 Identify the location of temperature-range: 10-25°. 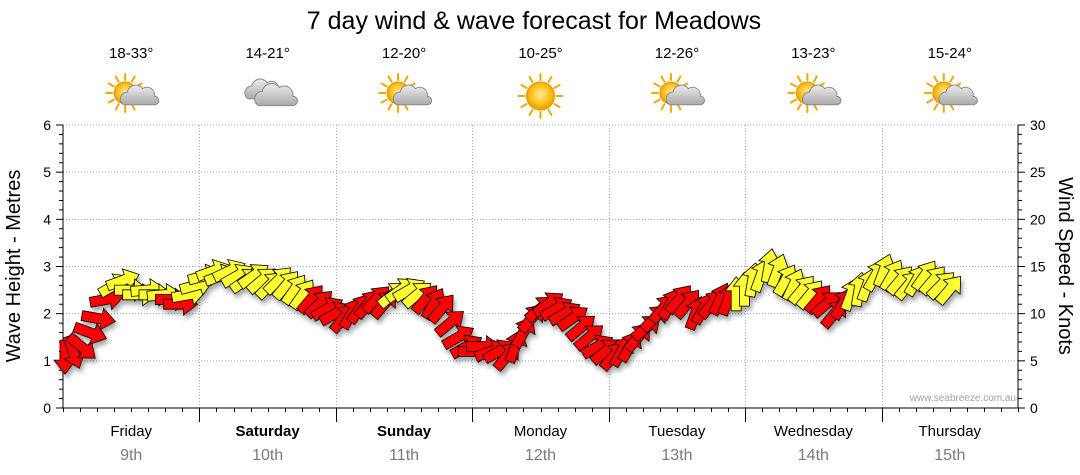
(540, 53).